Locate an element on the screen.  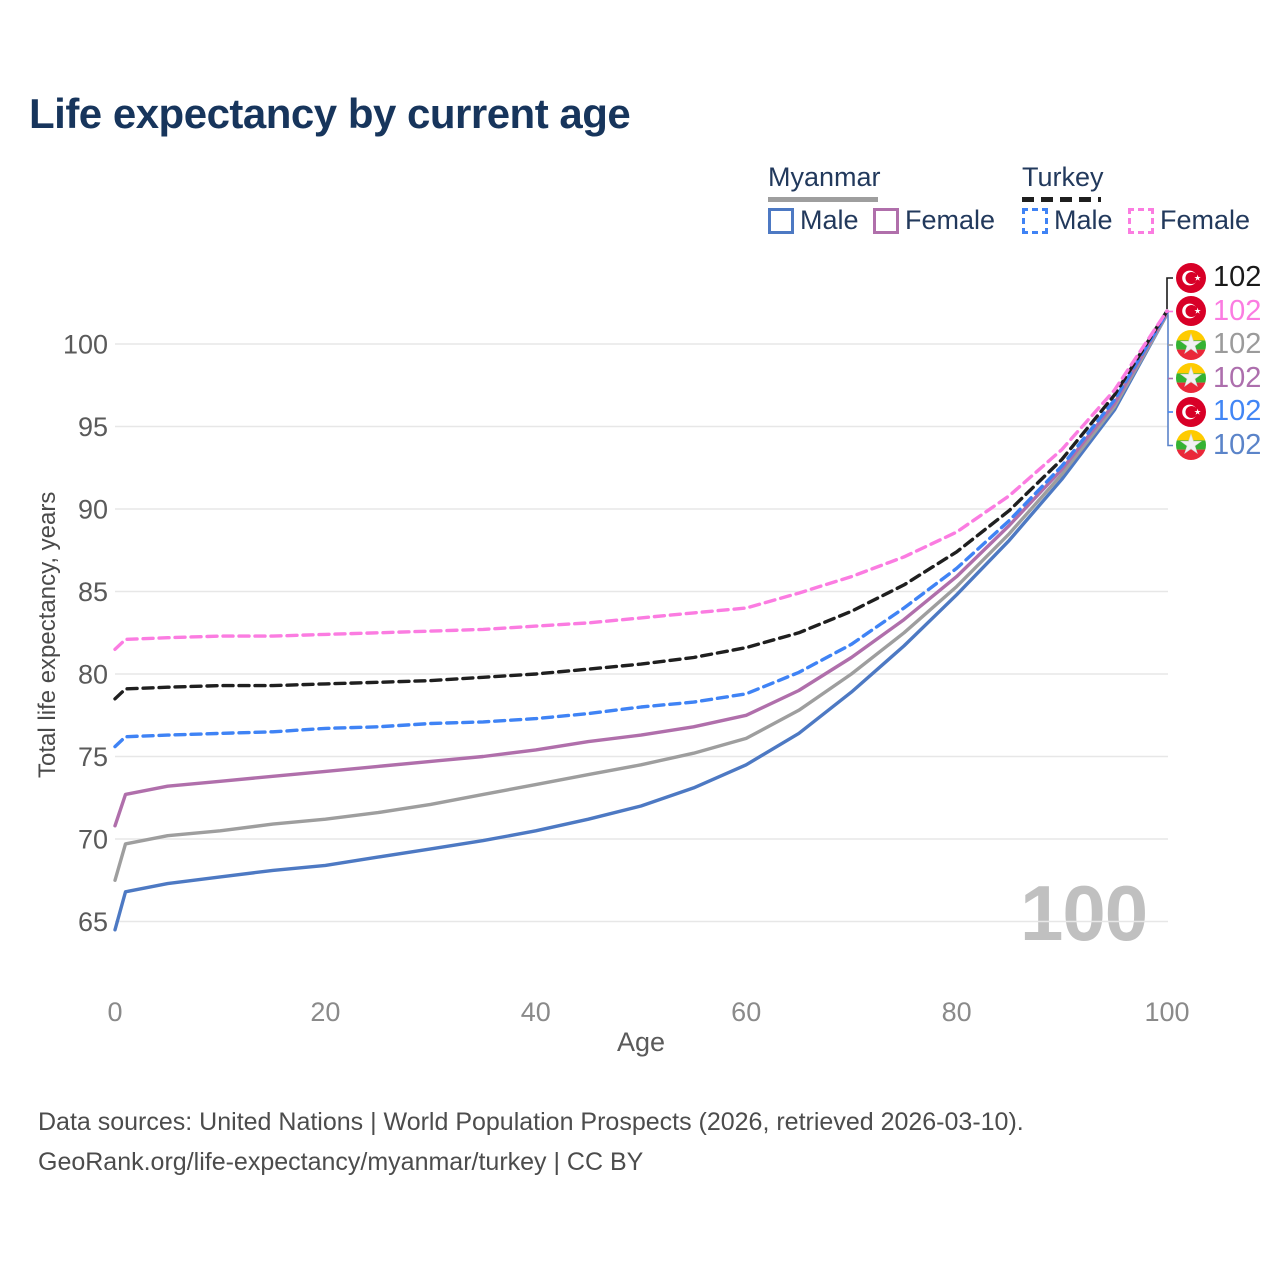
end-label-turkey-0: 102 is located at coordinates (1218, 278).